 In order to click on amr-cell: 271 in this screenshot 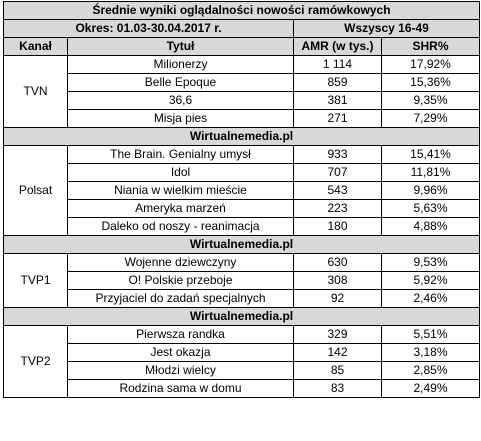, I will do `click(338, 119)`.